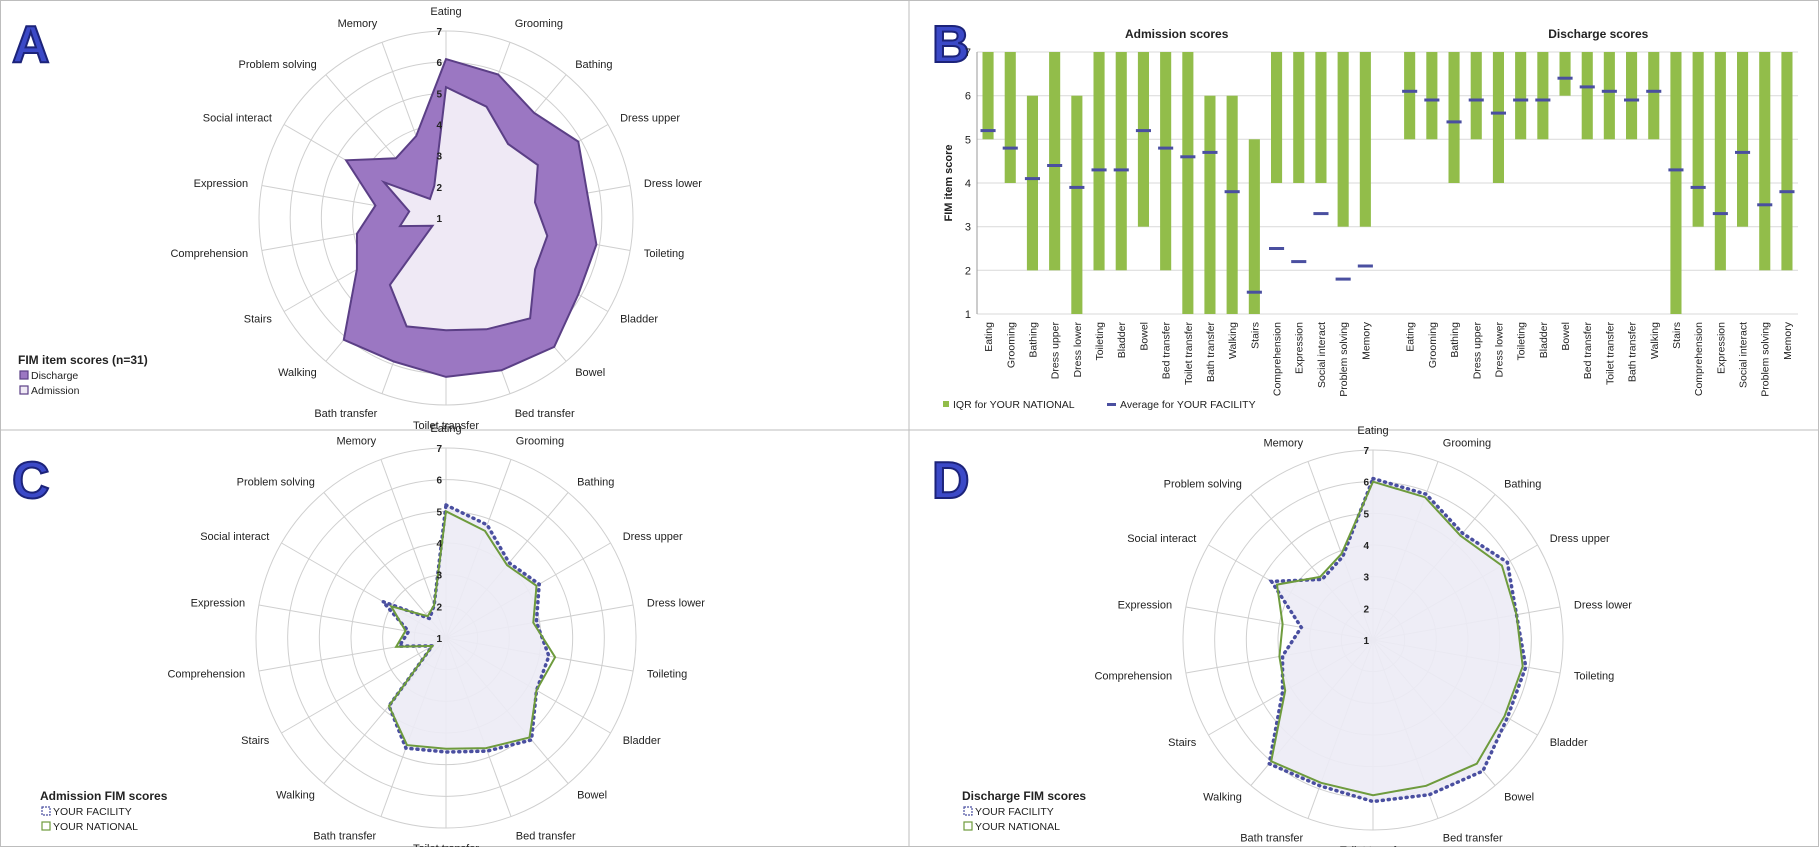  I want to click on x-tick-label: Eating, so click(1411, 337).